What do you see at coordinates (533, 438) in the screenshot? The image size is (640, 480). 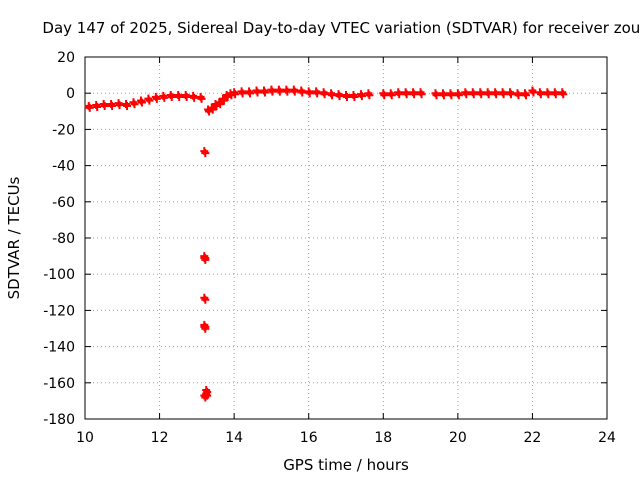 I see `x-tick-label: 22` at bounding box center [533, 438].